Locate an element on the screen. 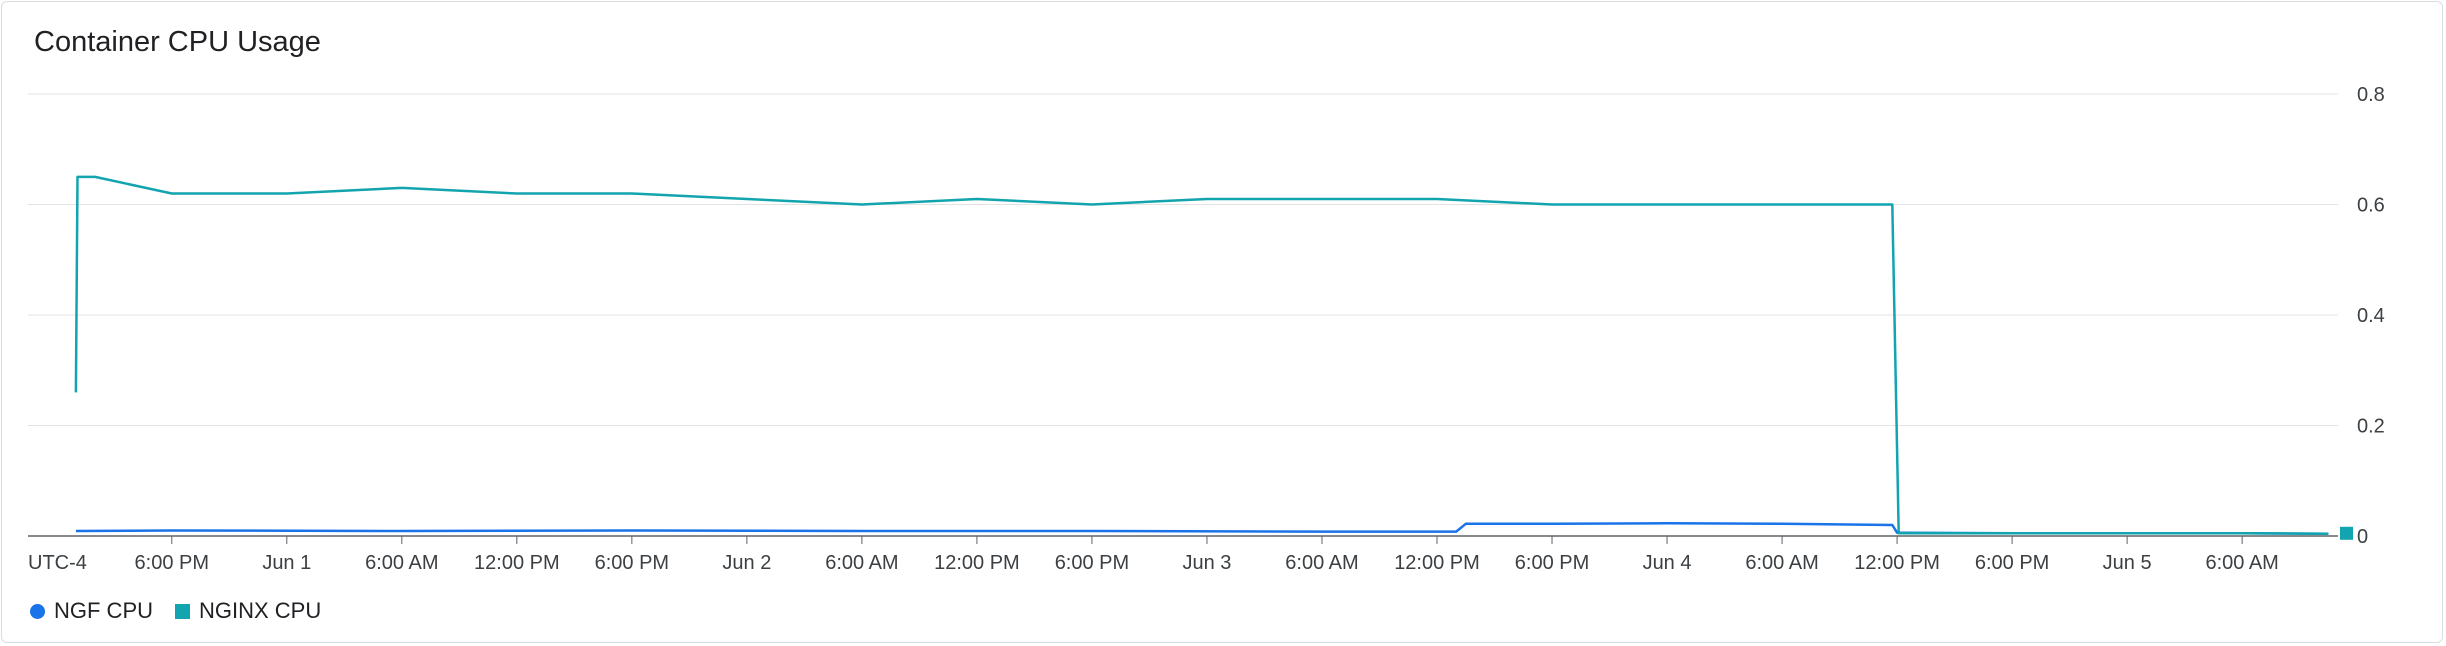 The width and height of the screenshot is (2446, 646). y-tick-label: 0.8 is located at coordinates (2371, 95).